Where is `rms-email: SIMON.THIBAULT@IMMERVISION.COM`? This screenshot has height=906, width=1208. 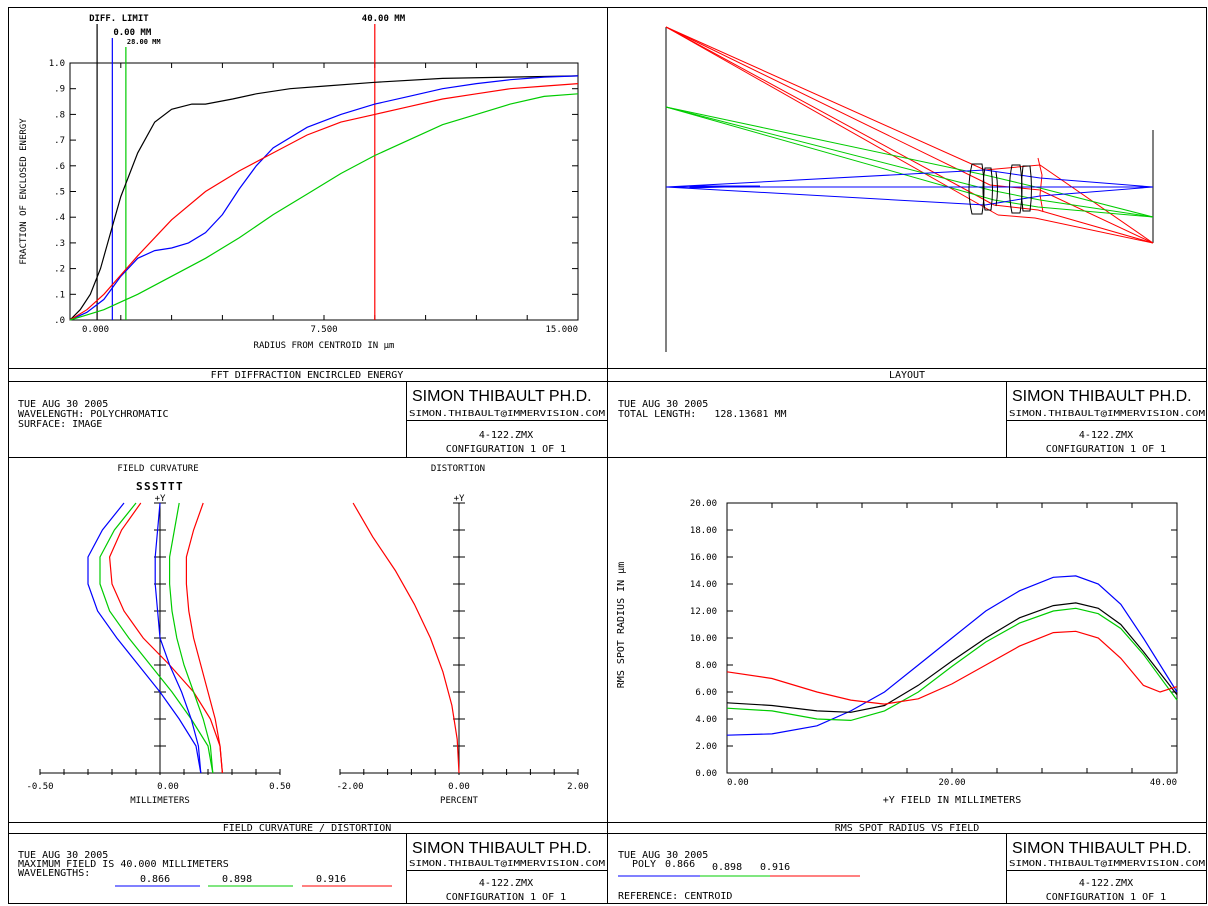 rms-email: SIMON.THIBAULT@IMMERVISION.COM is located at coordinates (1107, 863).